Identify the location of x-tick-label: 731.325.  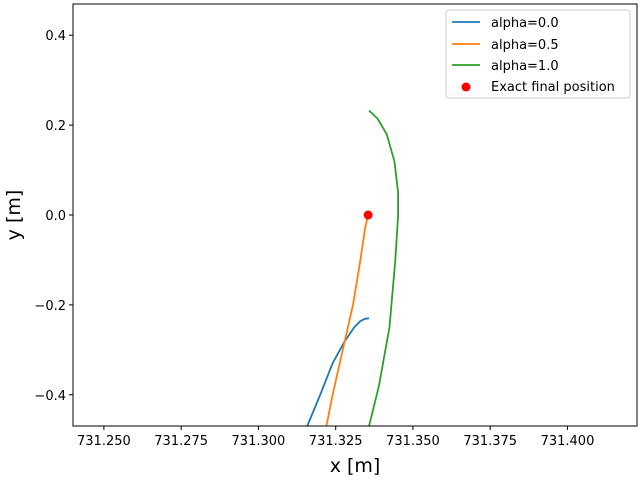
(336, 441).